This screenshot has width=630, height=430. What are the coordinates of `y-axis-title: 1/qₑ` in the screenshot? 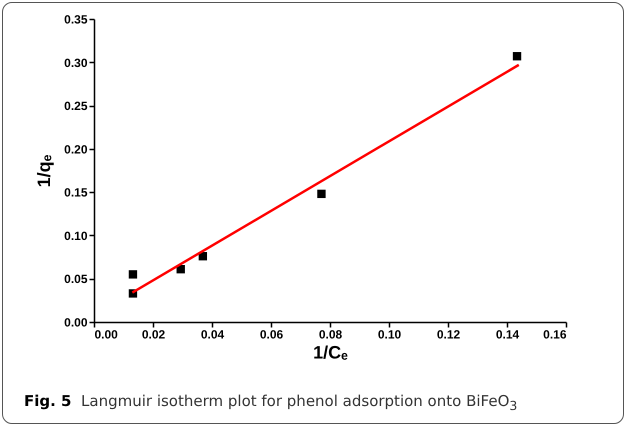 It's located at (44, 171).